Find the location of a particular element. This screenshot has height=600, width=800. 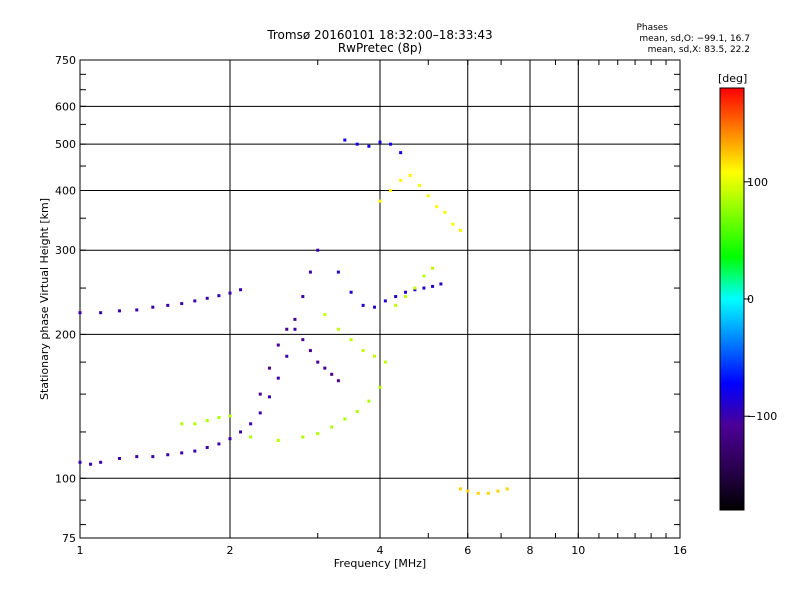

y-tick-label: 750 is located at coordinates (65, 60).